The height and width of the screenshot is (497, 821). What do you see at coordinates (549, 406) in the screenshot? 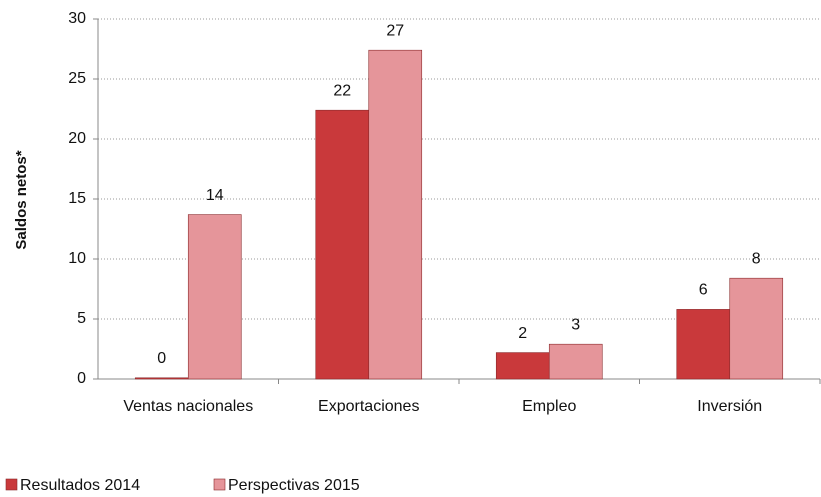
I see `x-tick-label: Empleo` at bounding box center [549, 406].